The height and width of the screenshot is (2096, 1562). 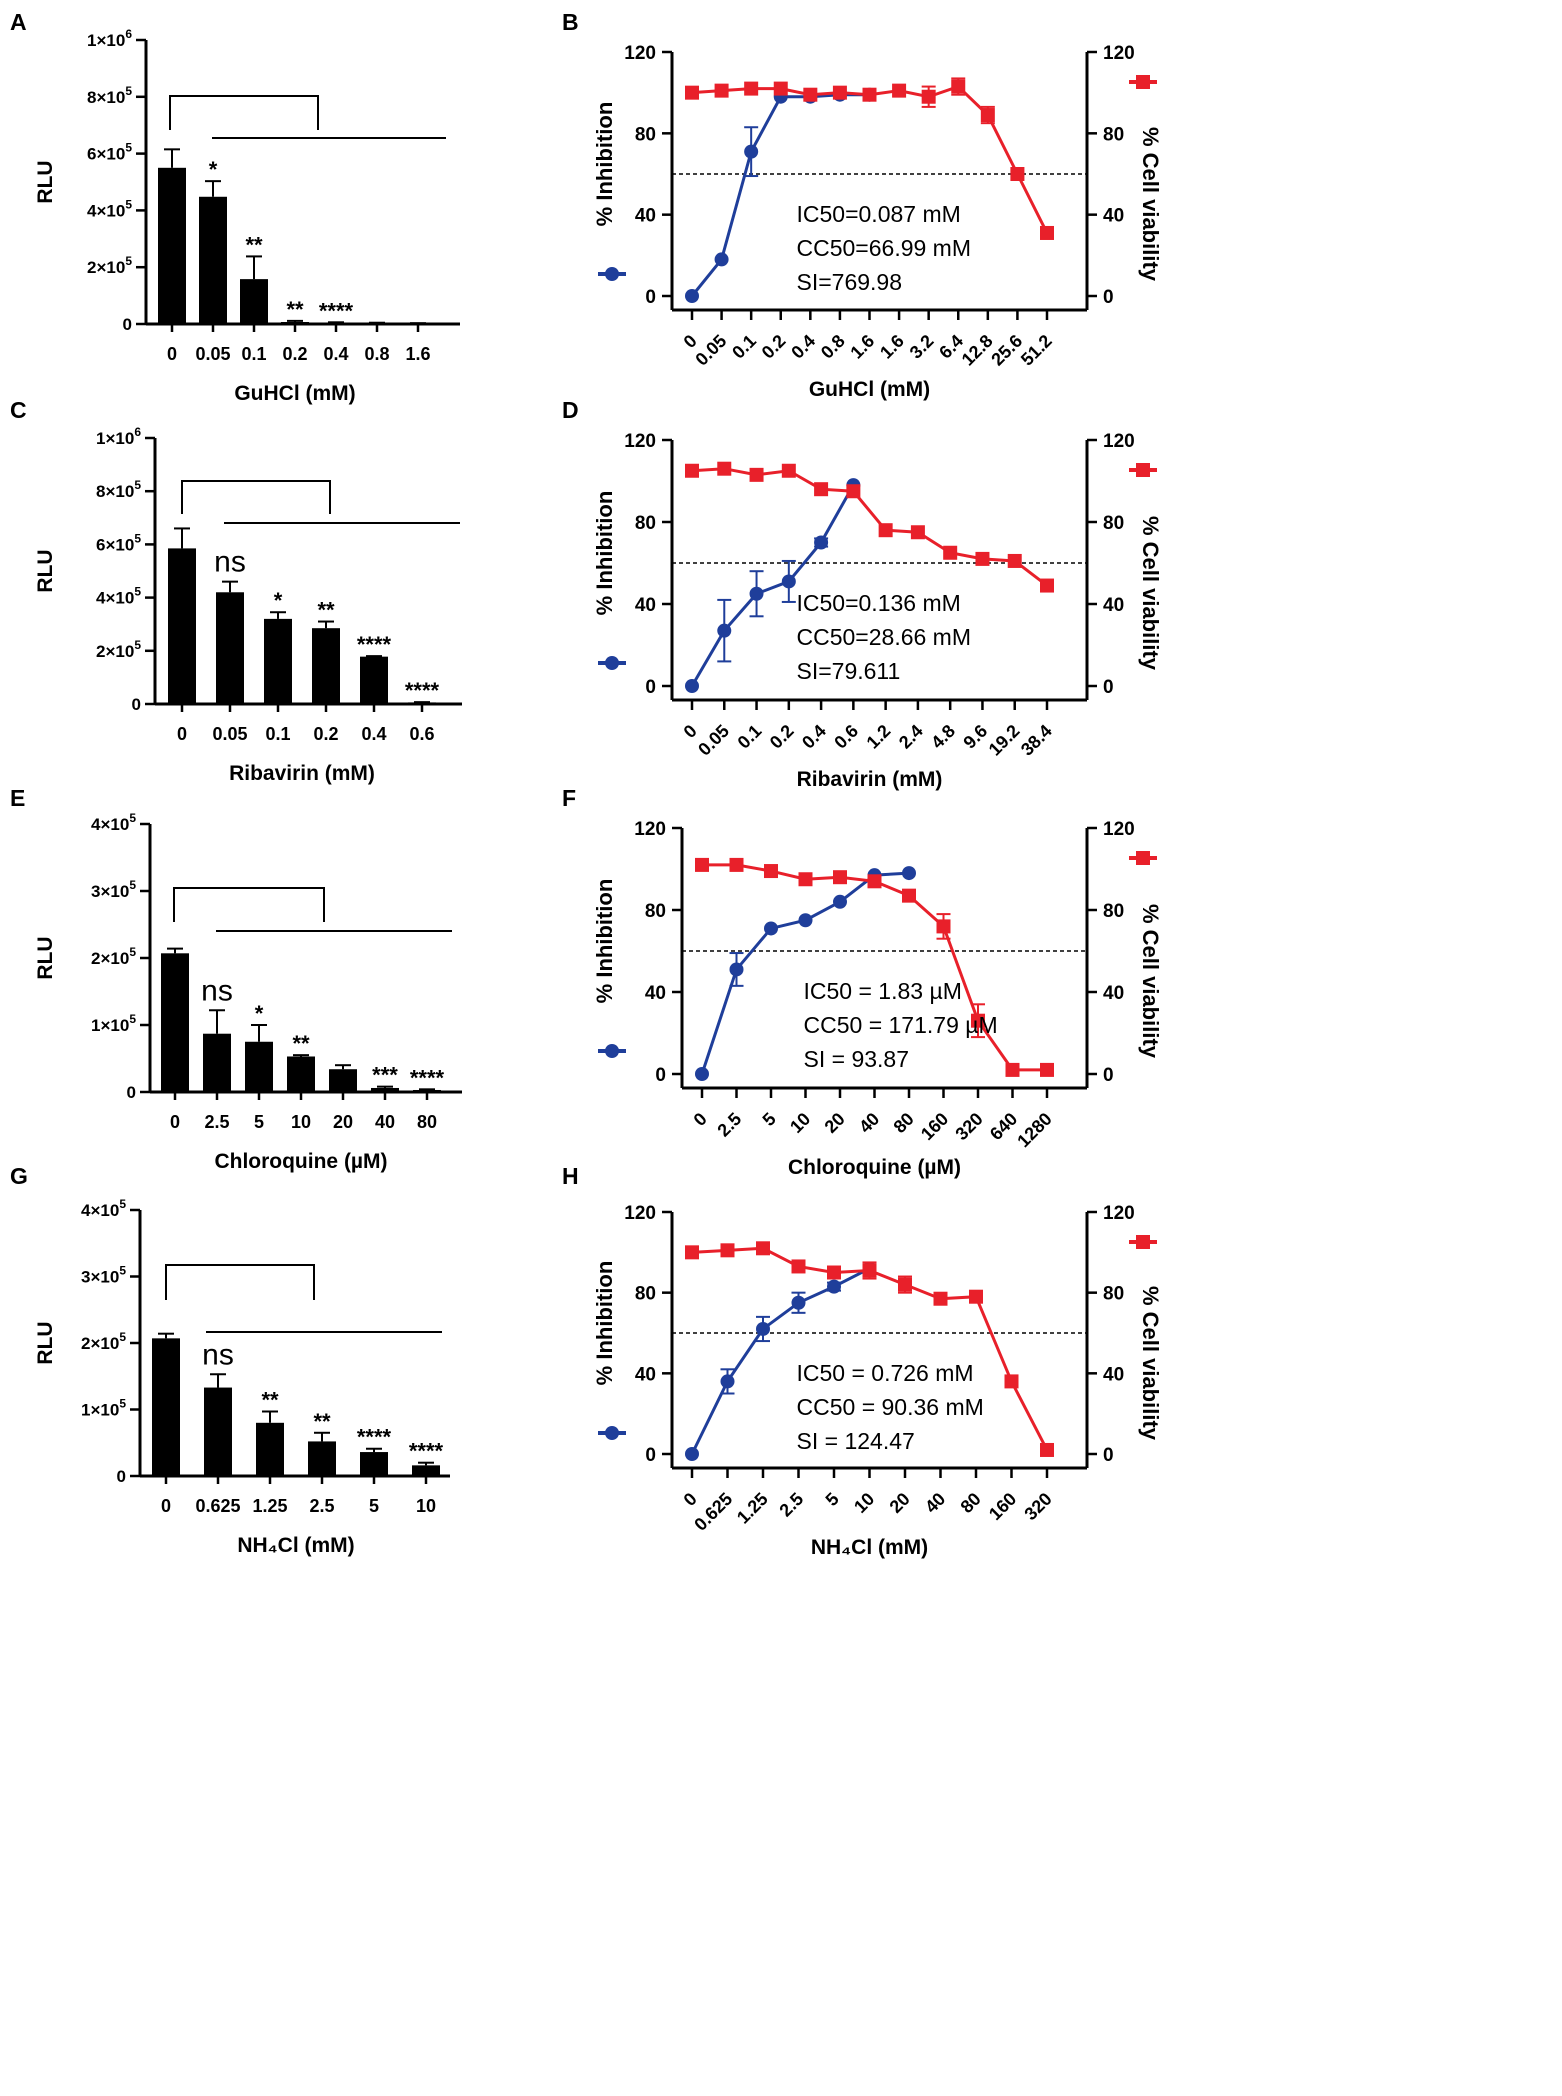 What do you see at coordinates (18, 410) in the screenshot?
I see `panel-letter: C` at bounding box center [18, 410].